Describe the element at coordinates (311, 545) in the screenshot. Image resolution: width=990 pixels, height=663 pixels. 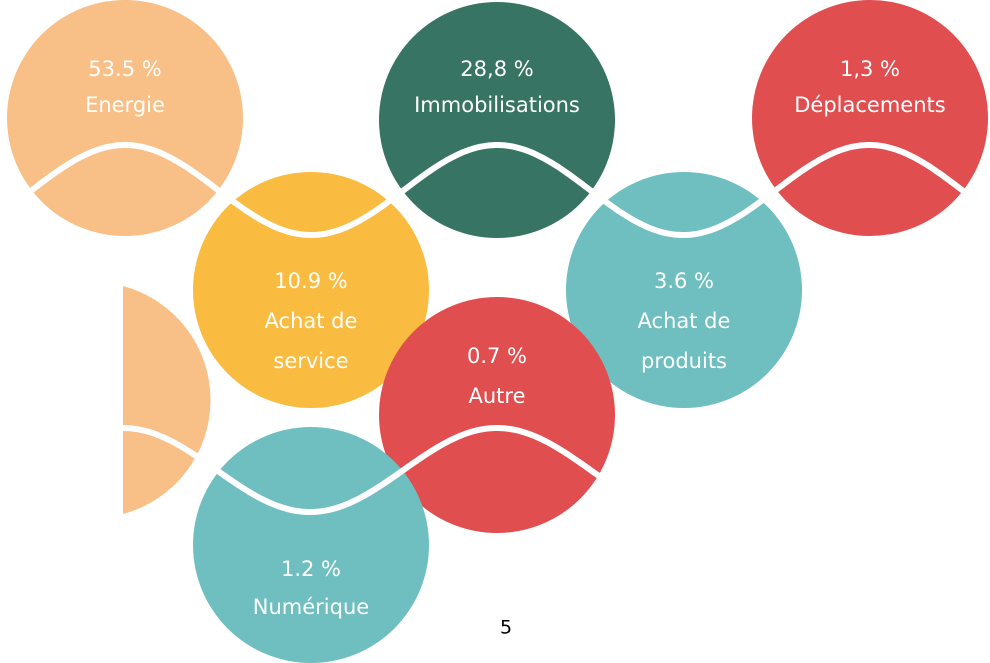
I see `circle-numerique` at that location.